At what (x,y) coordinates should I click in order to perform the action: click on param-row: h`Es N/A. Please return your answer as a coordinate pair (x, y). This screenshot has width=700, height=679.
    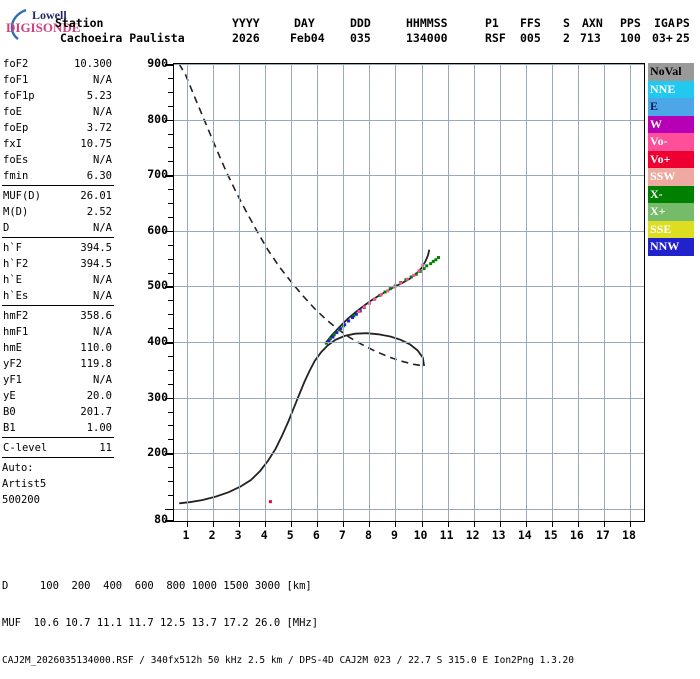
    Looking at the image, I should click on (58, 296).